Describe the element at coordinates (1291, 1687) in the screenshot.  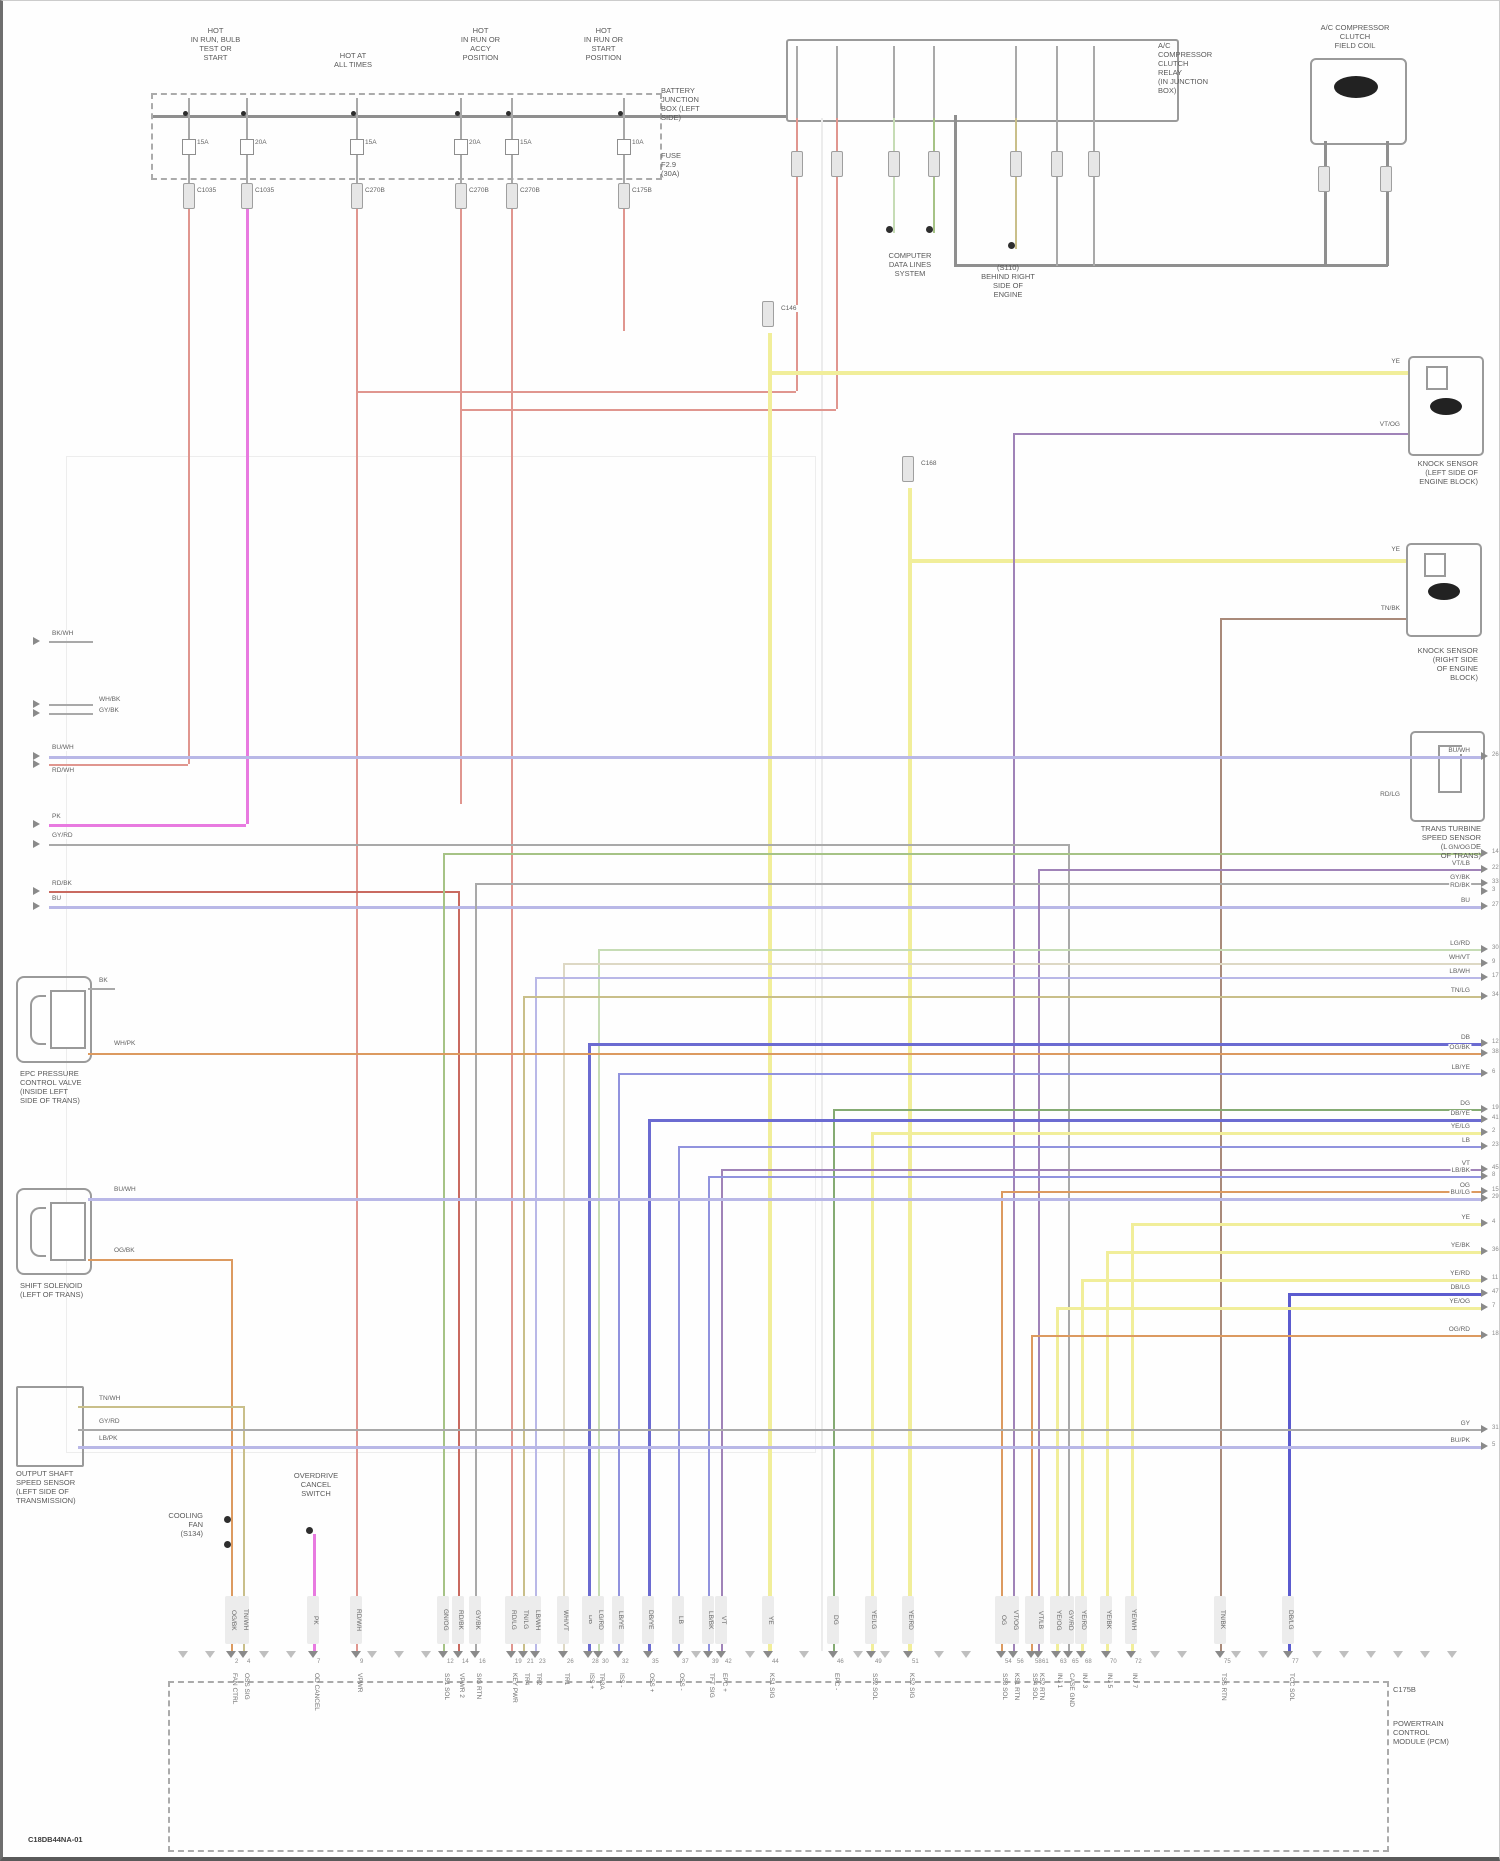
I see `bottom-pin-name: TCC SOL` at that location.